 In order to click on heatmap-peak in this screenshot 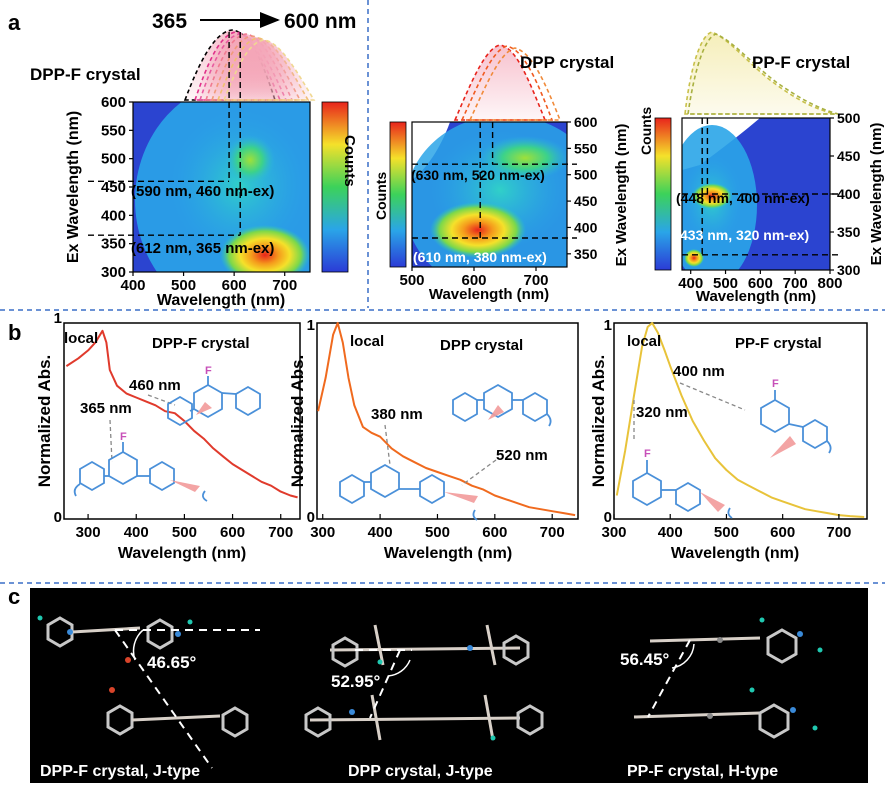, I will do `click(694, 258)`.